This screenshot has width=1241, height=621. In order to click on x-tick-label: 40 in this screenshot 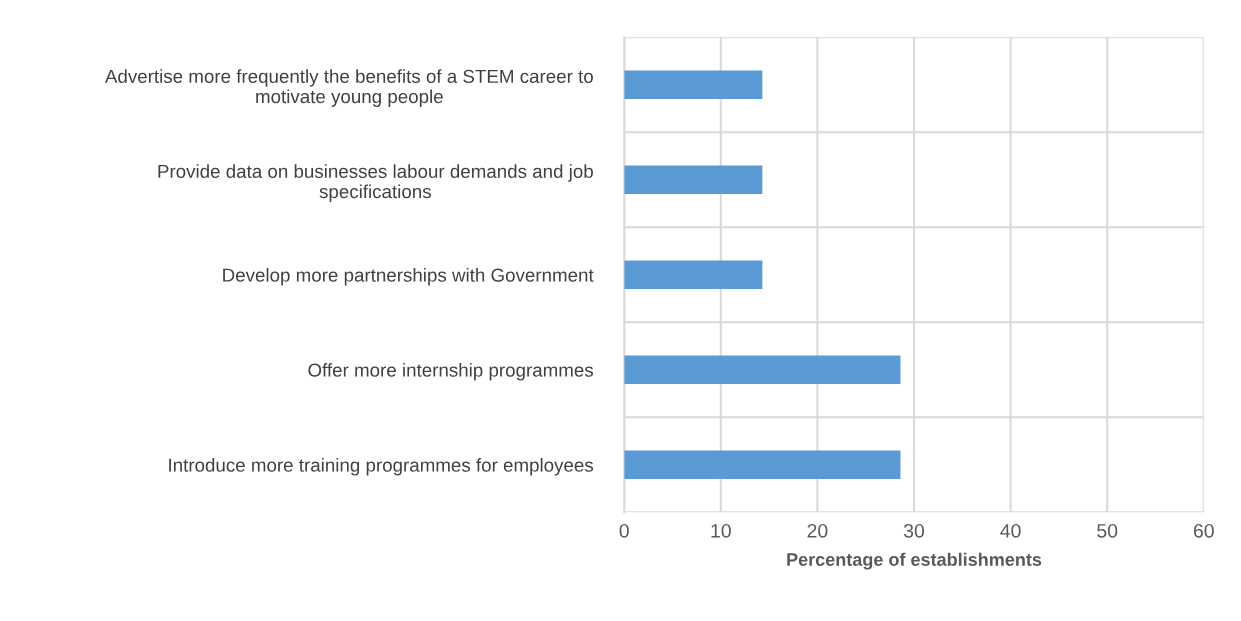, I will do `click(1010, 530)`.